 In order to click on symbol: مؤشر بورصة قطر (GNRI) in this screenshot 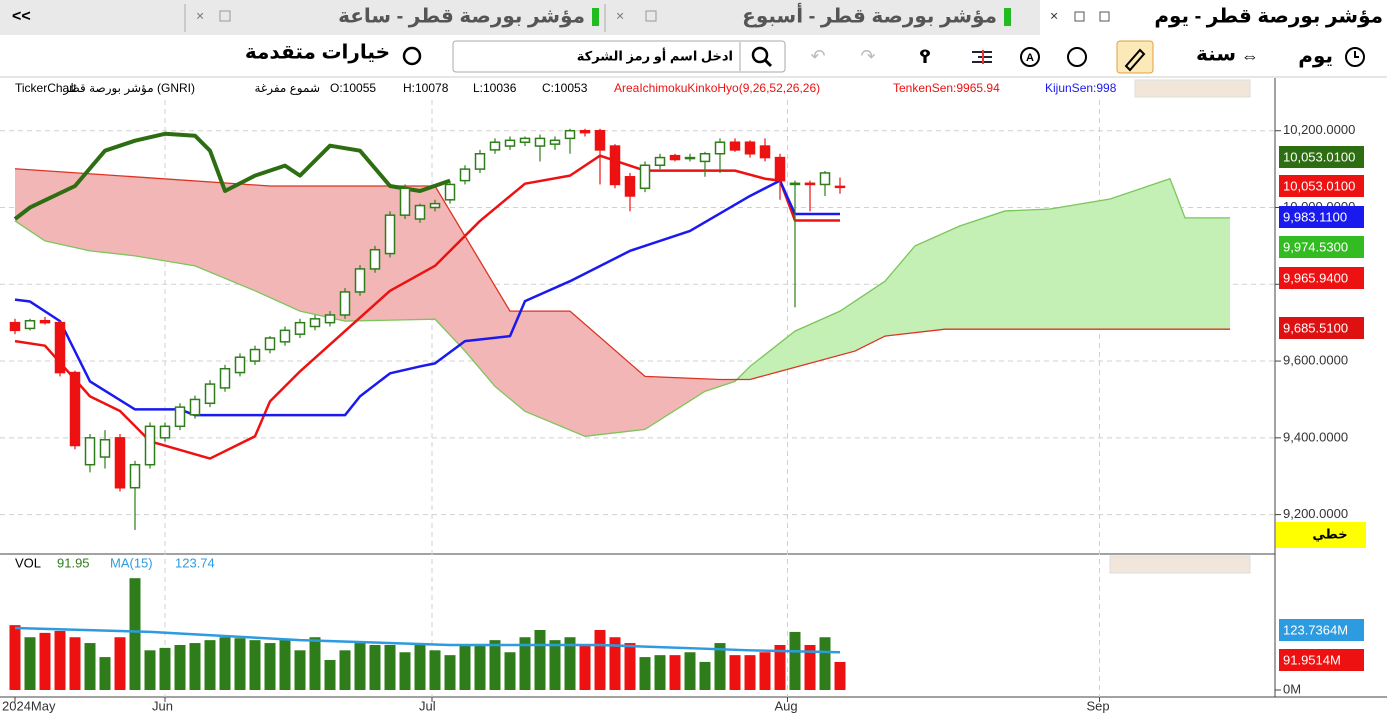, I will do `click(129, 88)`.